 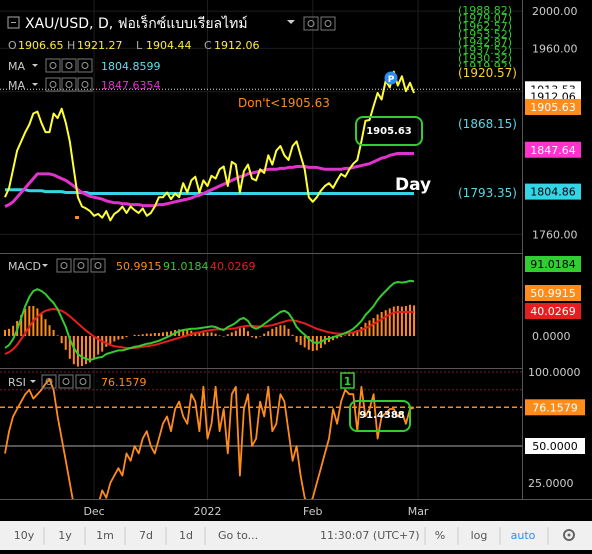 I want to click on macd-settings-icon-glyph, so click(x=64, y=265).